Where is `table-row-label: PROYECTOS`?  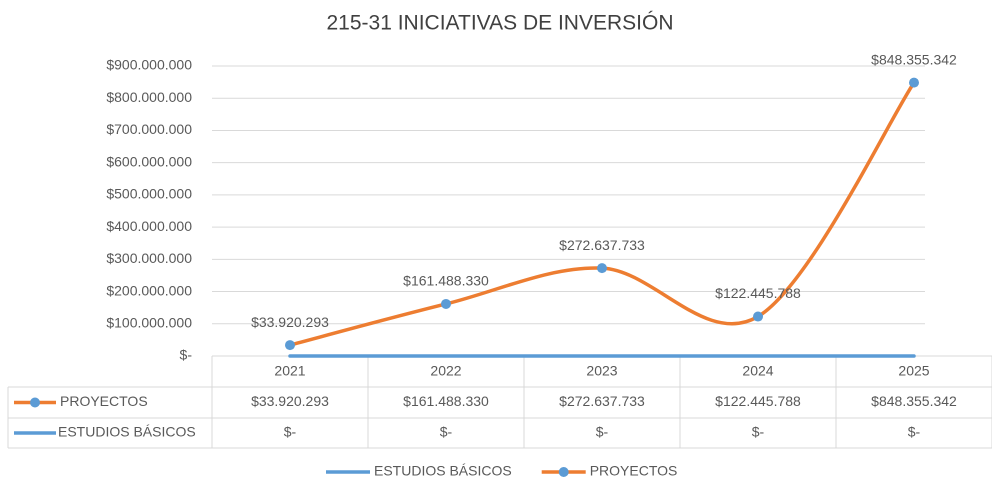 table-row-label: PROYECTOS is located at coordinates (104, 401).